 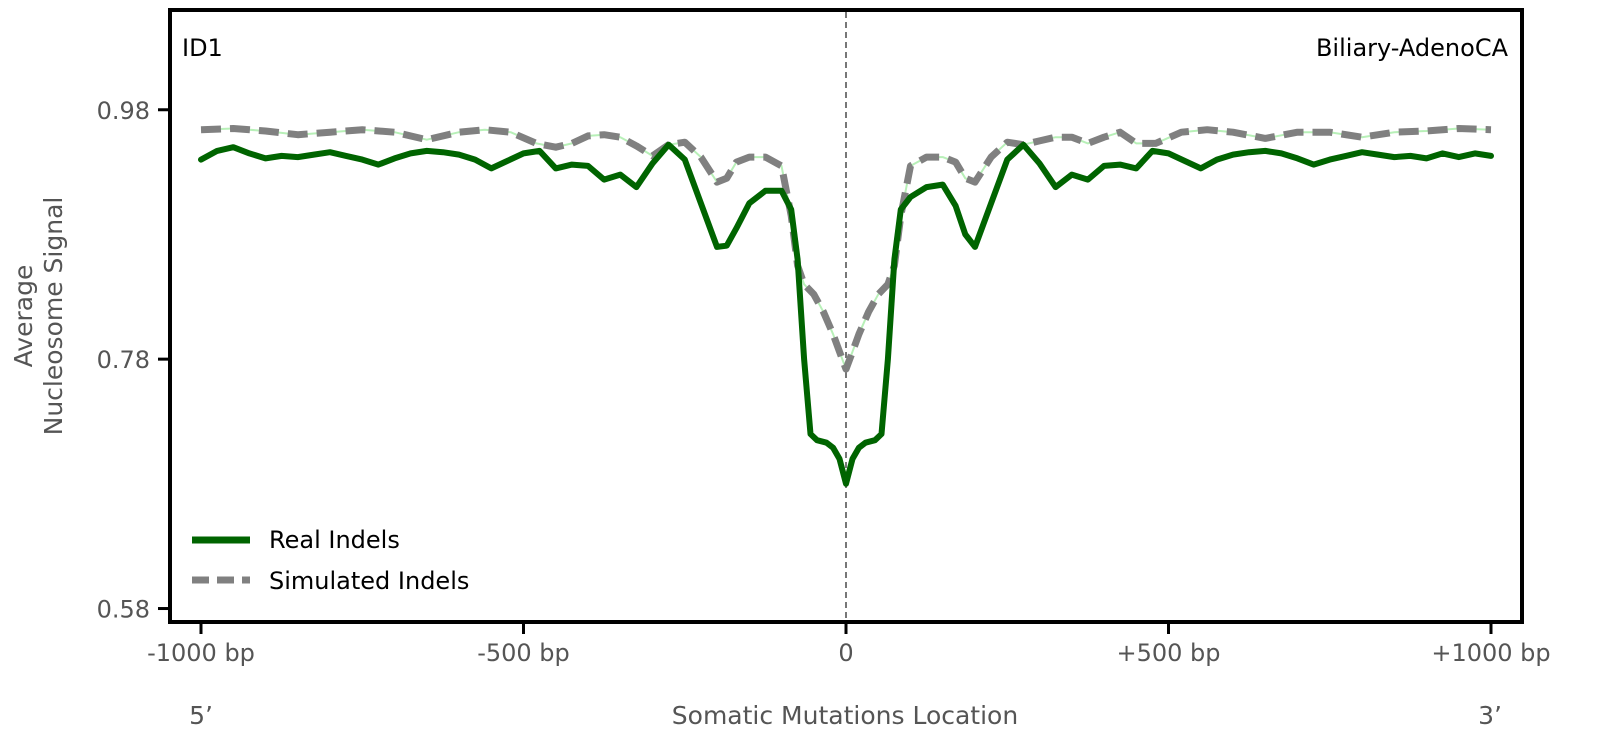 What do you see at coordinates (845, 653) in the screenshot?
I see `x-tick-label: 0` at bounding box center [845, 653].